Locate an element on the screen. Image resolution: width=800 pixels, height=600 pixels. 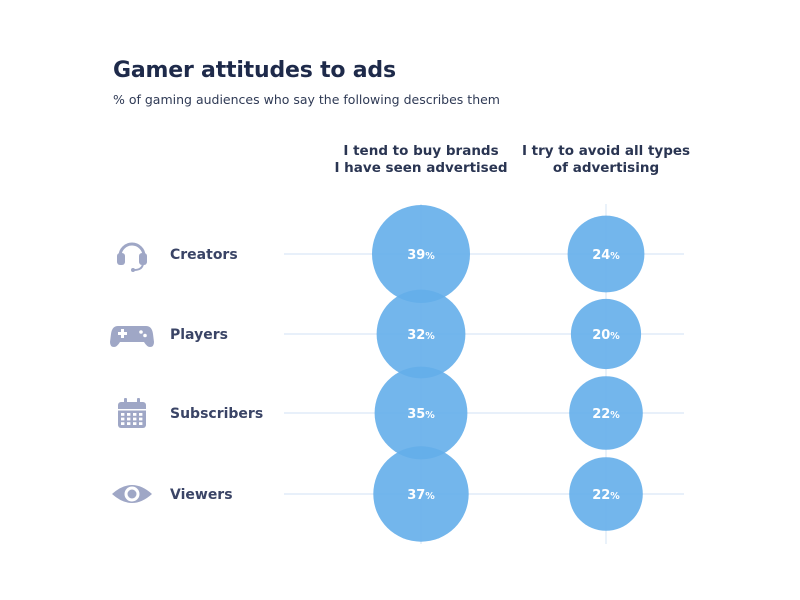
chart-title: Gamer attitudes to ads is located at coordinates (254, 70).